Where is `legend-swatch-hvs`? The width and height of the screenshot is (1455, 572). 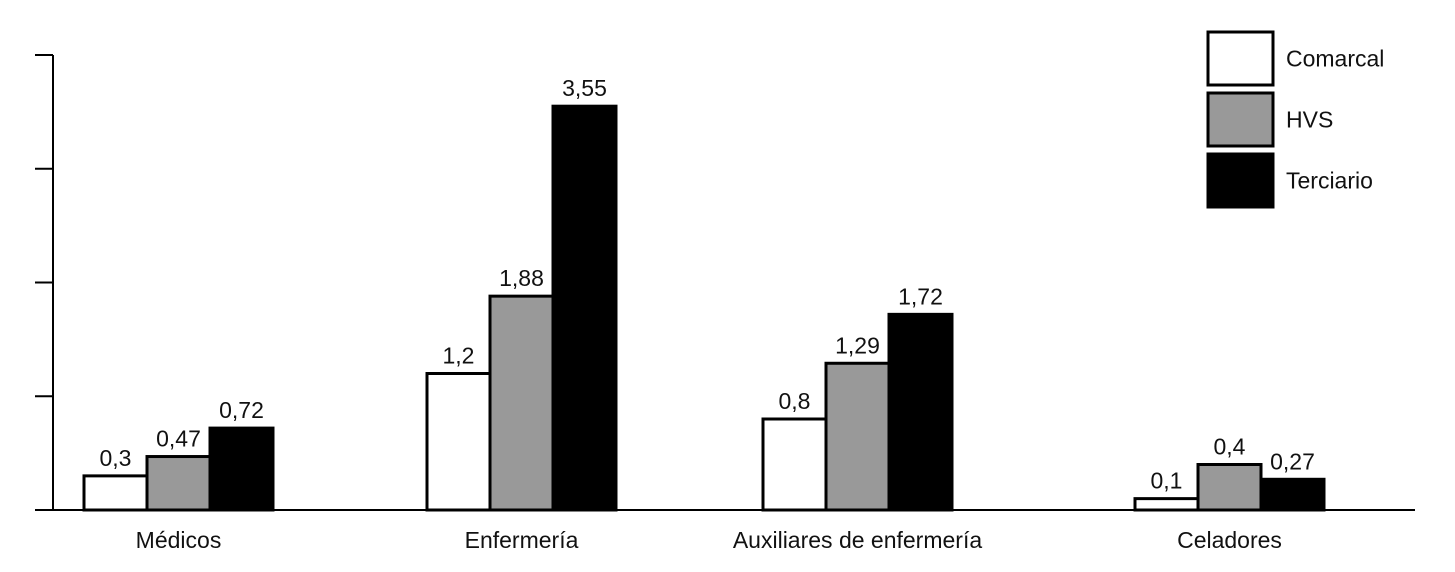 legend-swatch-hvs is located at coordinates (1240, 119).